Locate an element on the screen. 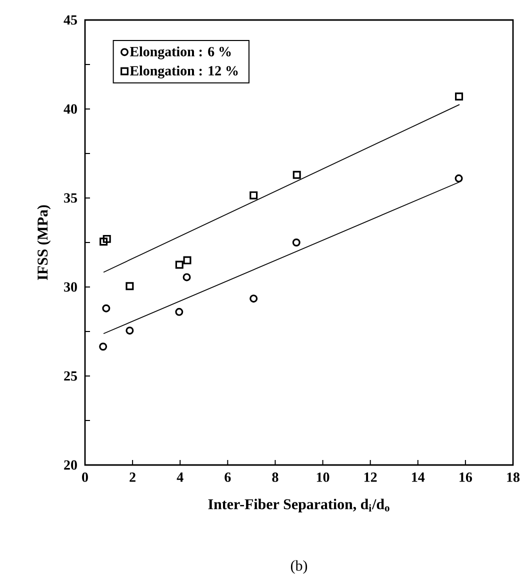 Image resolution: width=523 pixels, height=581 pixels. x-tick-label: 0 is located at coordinates (85, 477).